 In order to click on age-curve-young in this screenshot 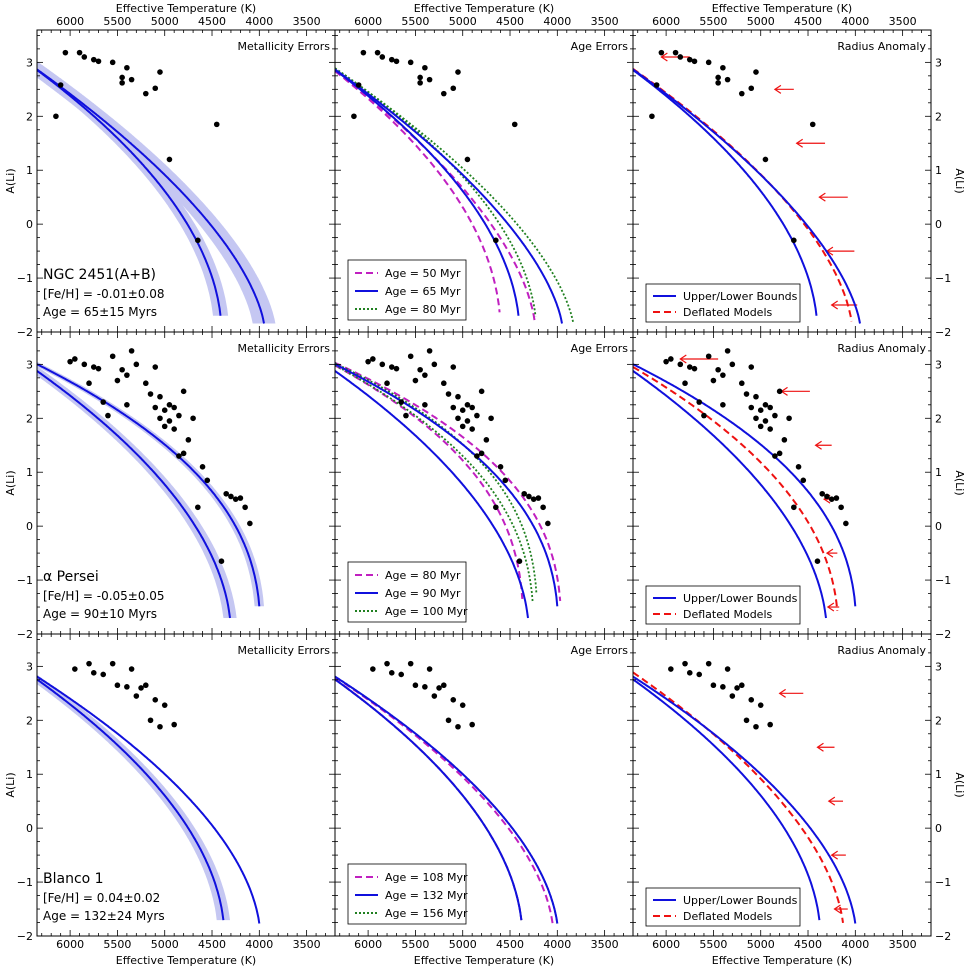, I will do `click(444, 800)`.